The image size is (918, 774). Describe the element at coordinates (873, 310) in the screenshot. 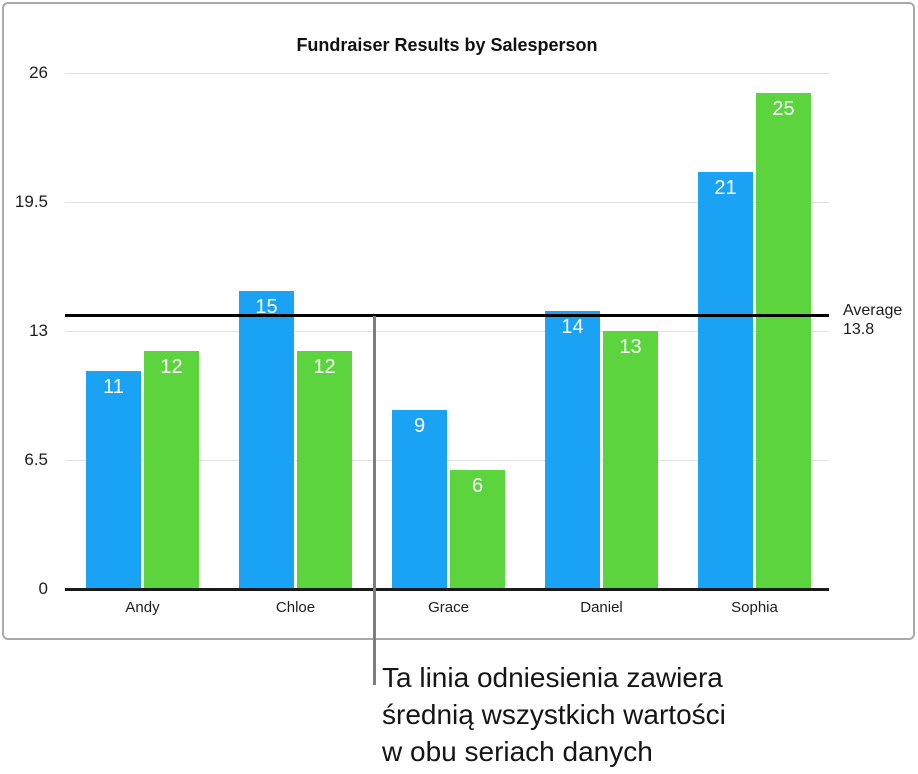

I see `reference-line-label-text: Average` at that location.